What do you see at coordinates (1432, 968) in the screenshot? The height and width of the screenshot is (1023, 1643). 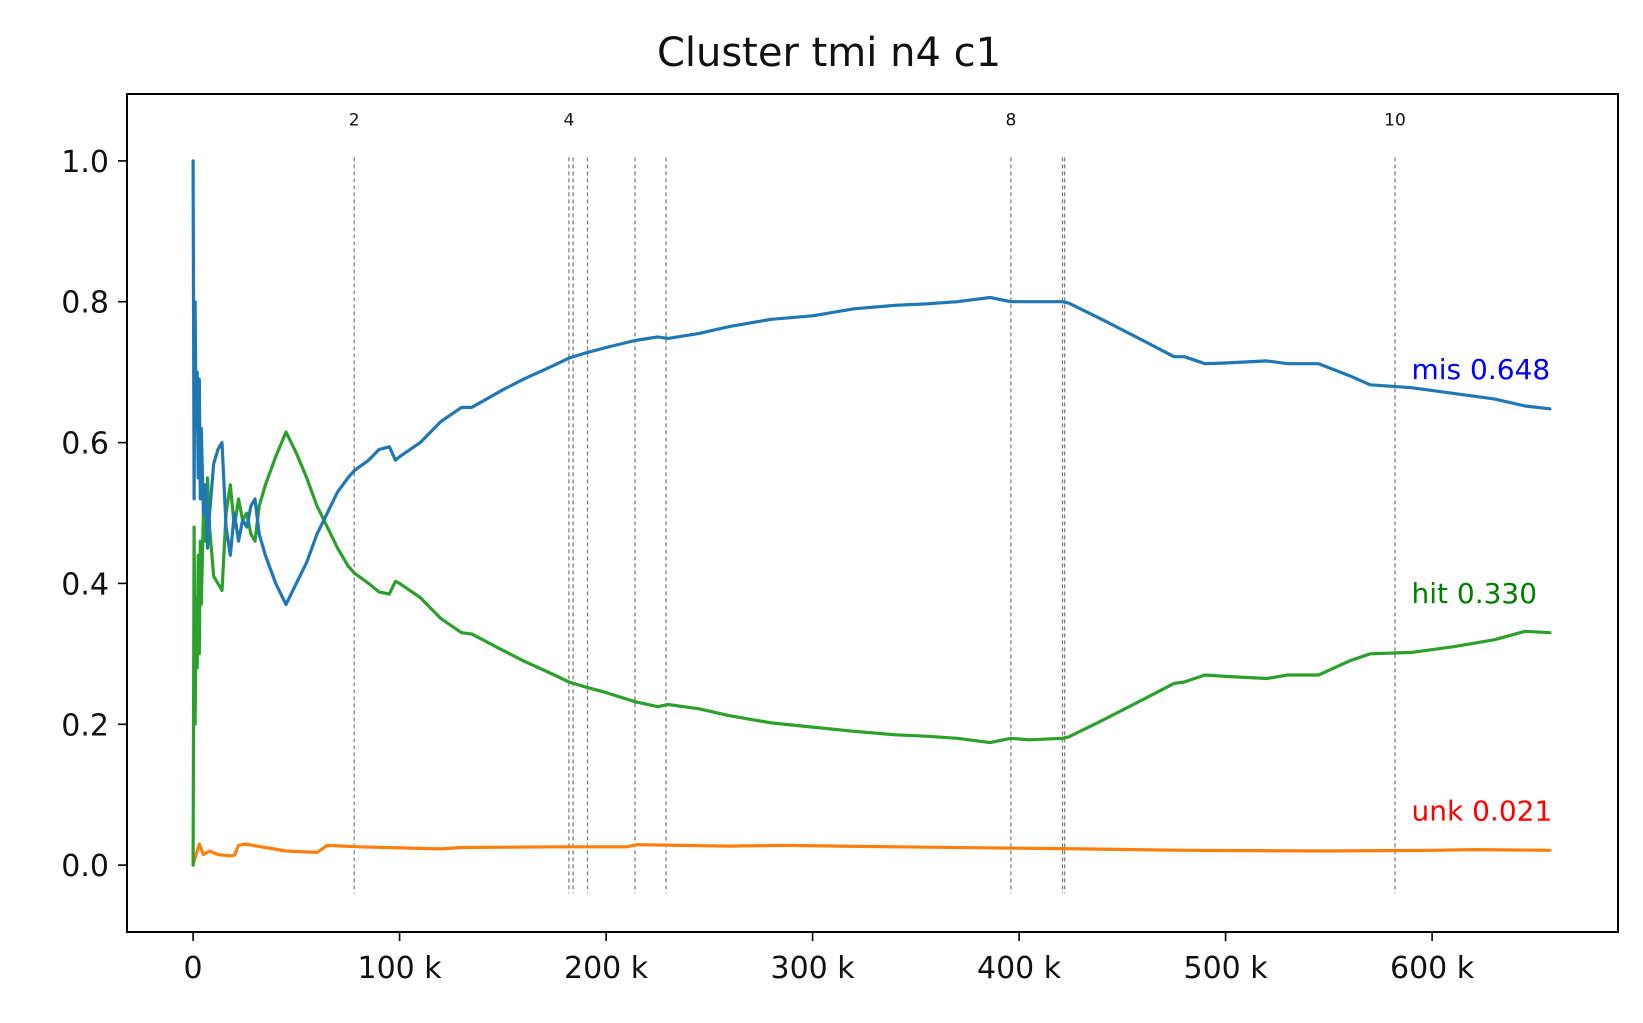 I see `x-tick-label-6: 600 k` at bounding box center [1432, 968].